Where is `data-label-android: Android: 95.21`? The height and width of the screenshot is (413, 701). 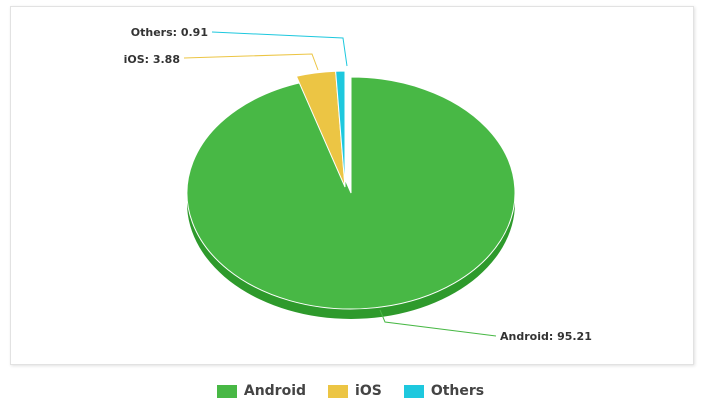
data-label-android: Android: 95.21 is located at coordinates (546, 336).